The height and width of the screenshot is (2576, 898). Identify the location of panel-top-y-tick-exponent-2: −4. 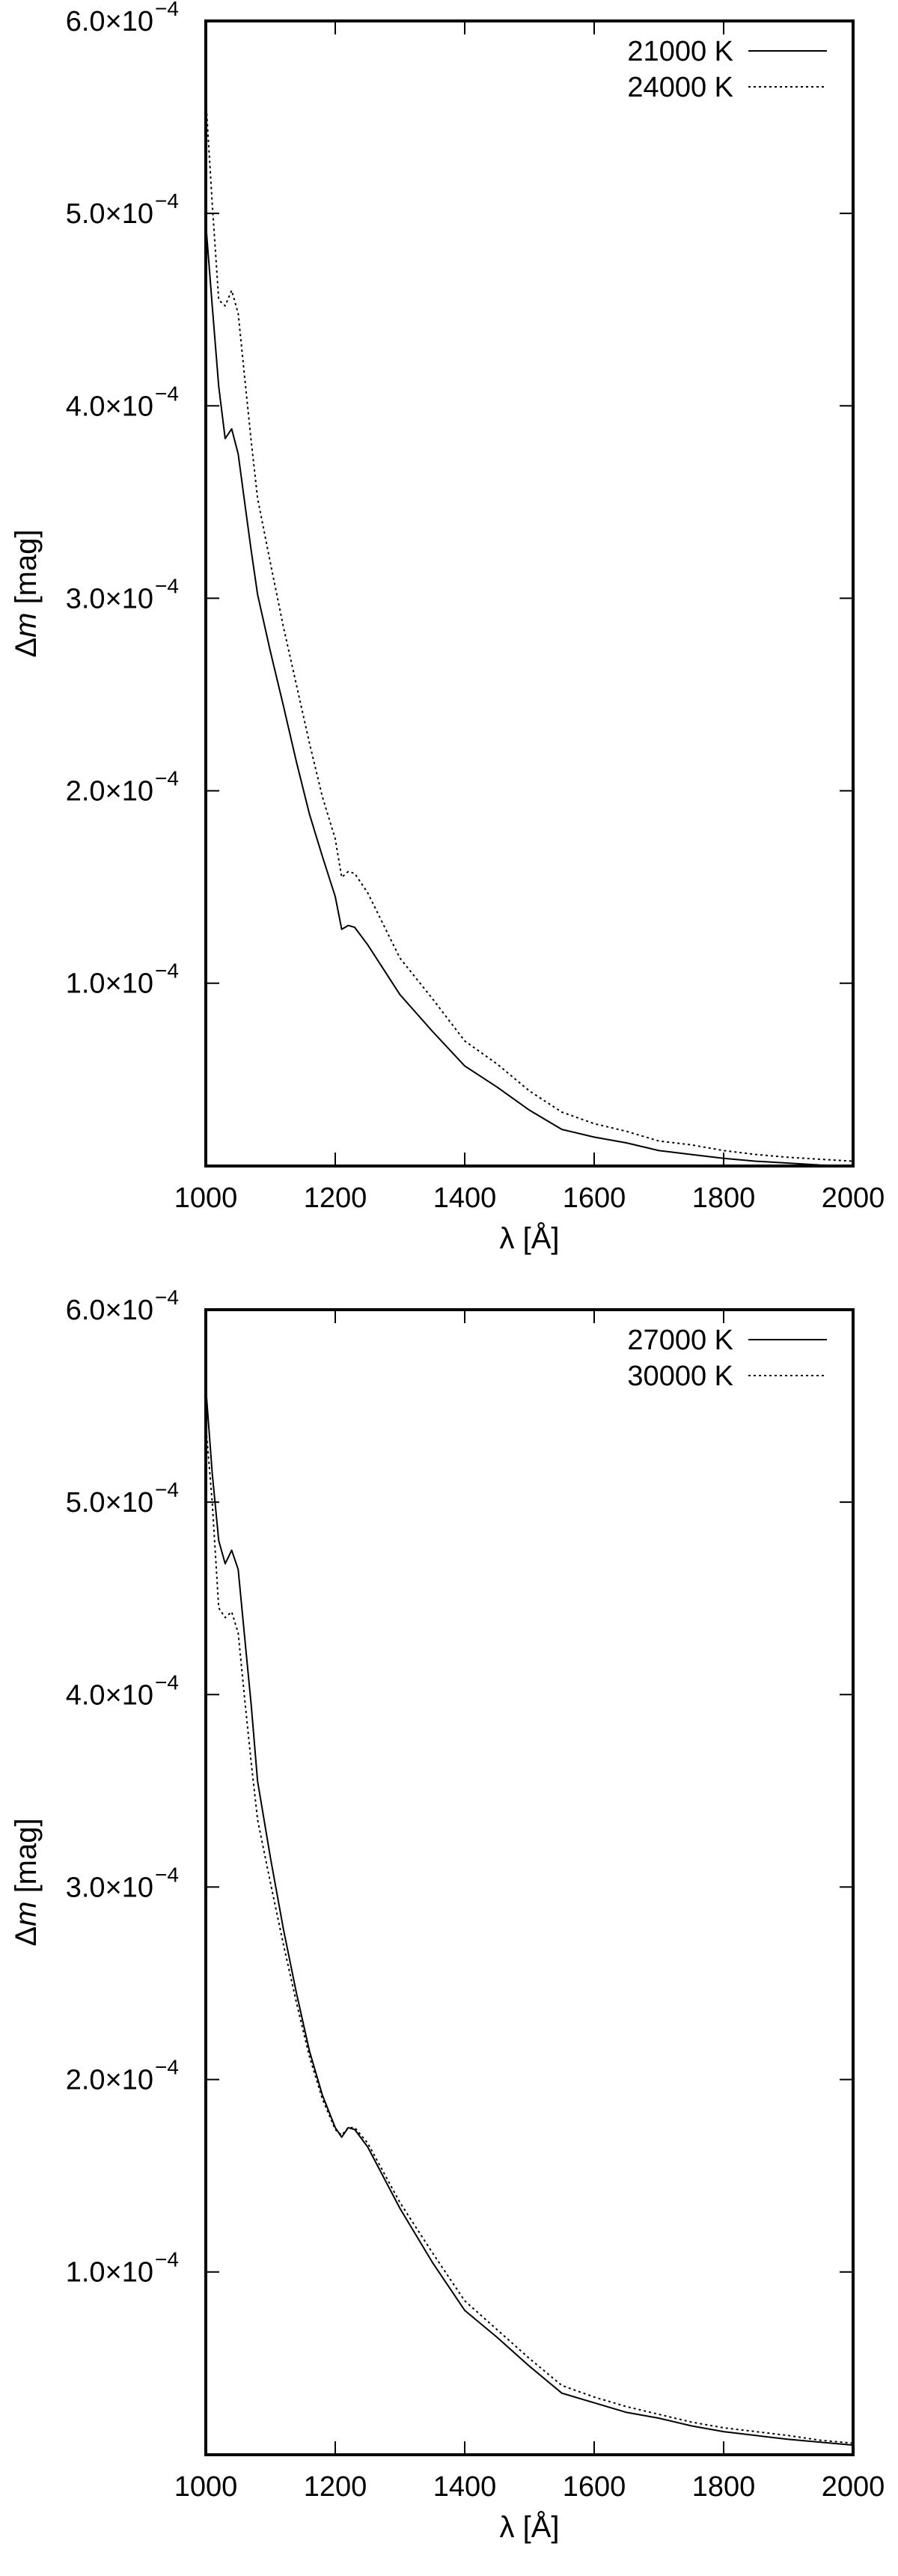
(167, 779).